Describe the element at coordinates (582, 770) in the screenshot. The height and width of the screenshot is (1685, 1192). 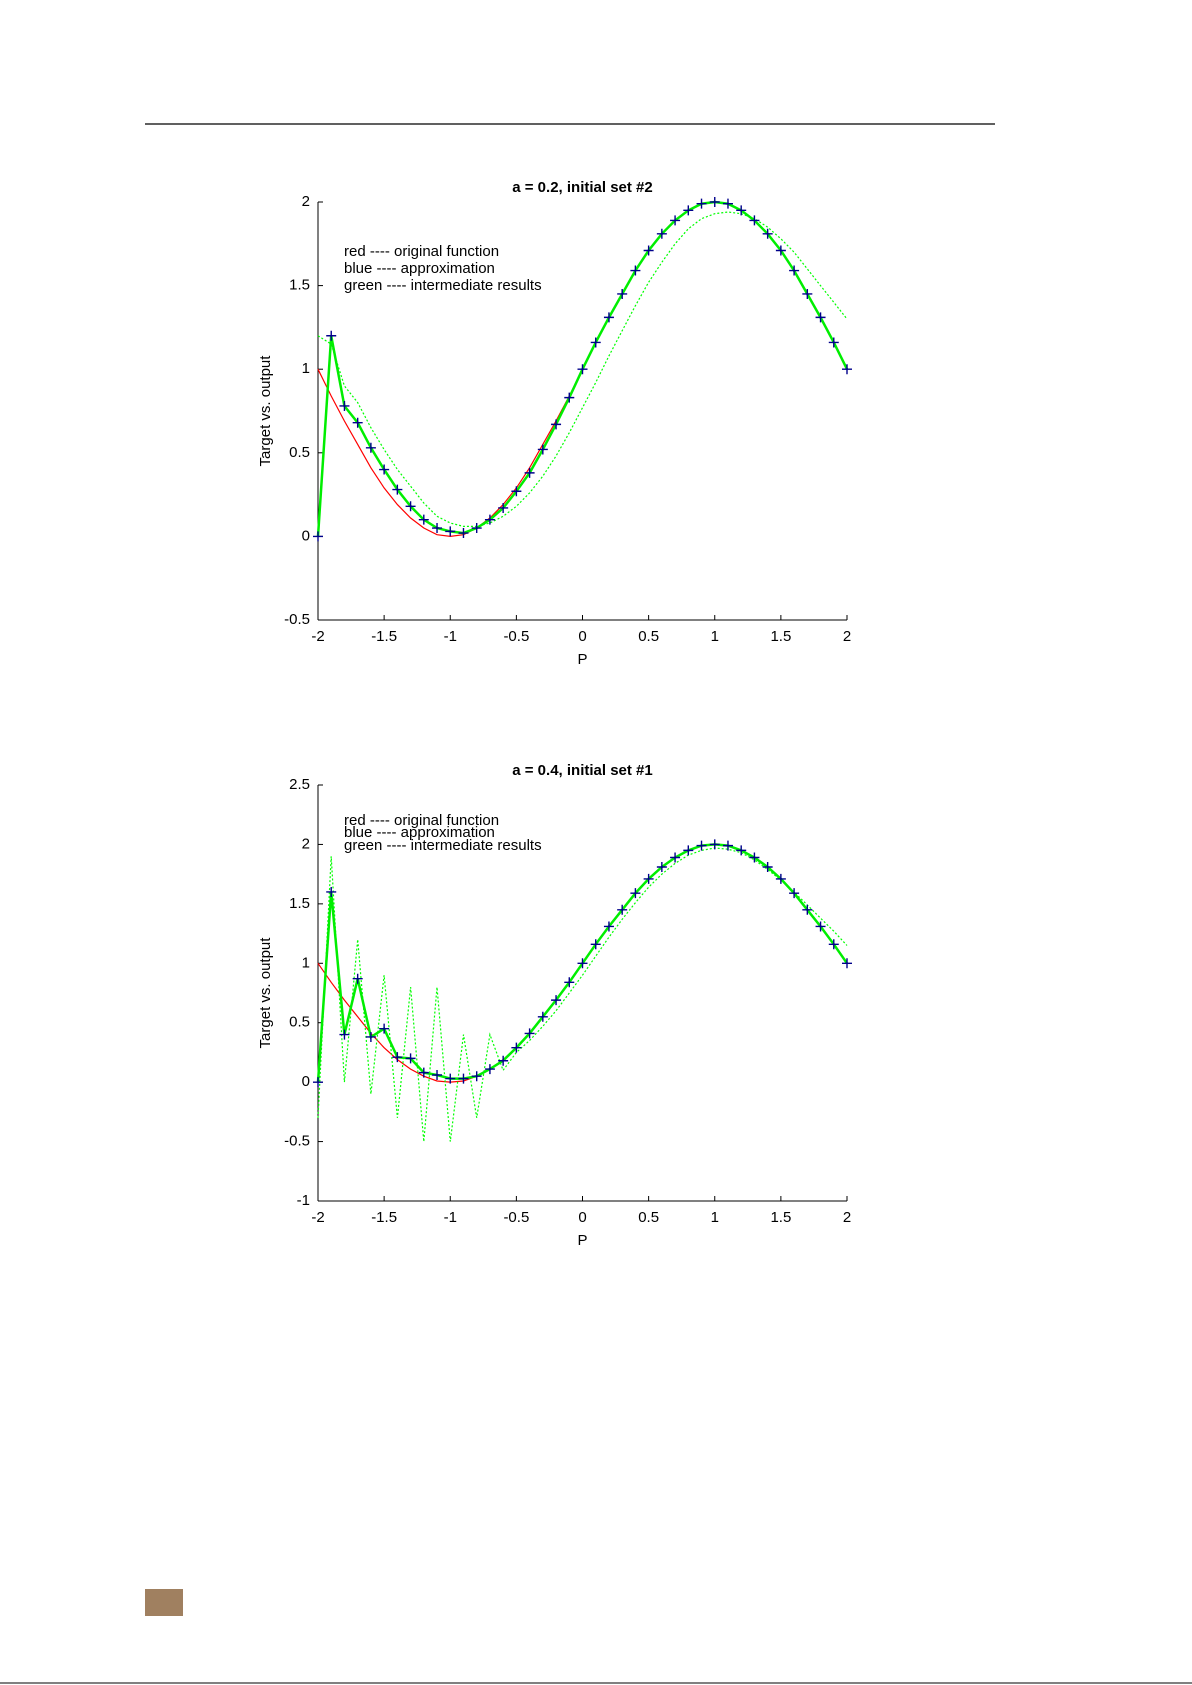
I see `chart-title: a = 0.4, initial set #1` at that location.